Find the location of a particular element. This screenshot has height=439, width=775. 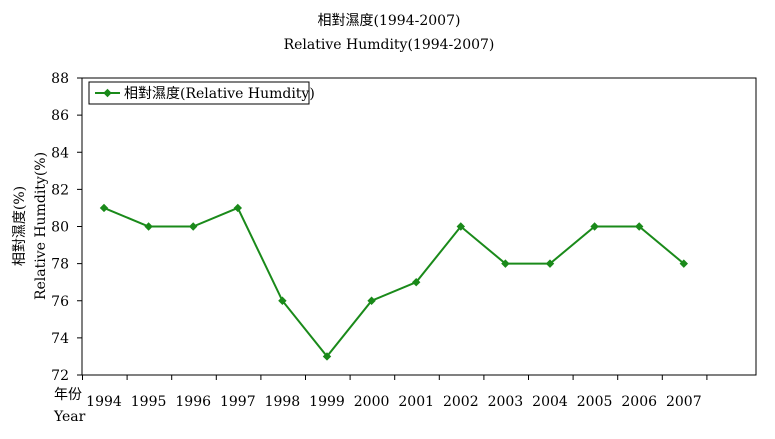

data-point-2001 is located at coordinates (416, 282).